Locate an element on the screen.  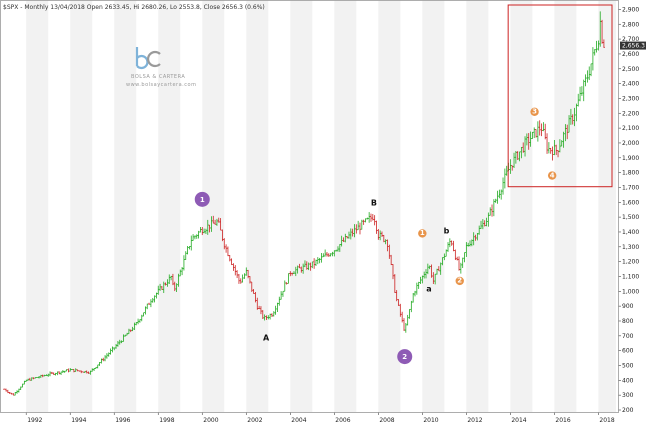
wave-badge-text: 4 is located at coordinates (552, 175).